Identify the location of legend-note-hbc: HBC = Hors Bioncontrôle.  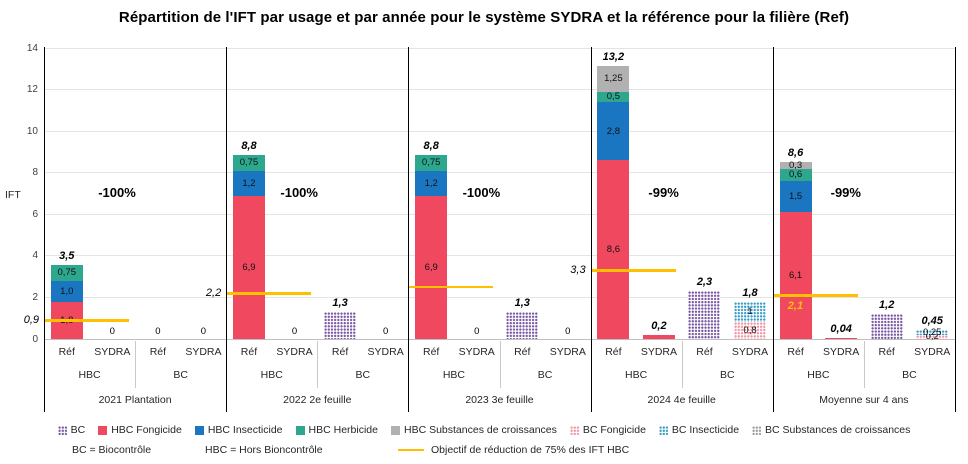
(264, 450).